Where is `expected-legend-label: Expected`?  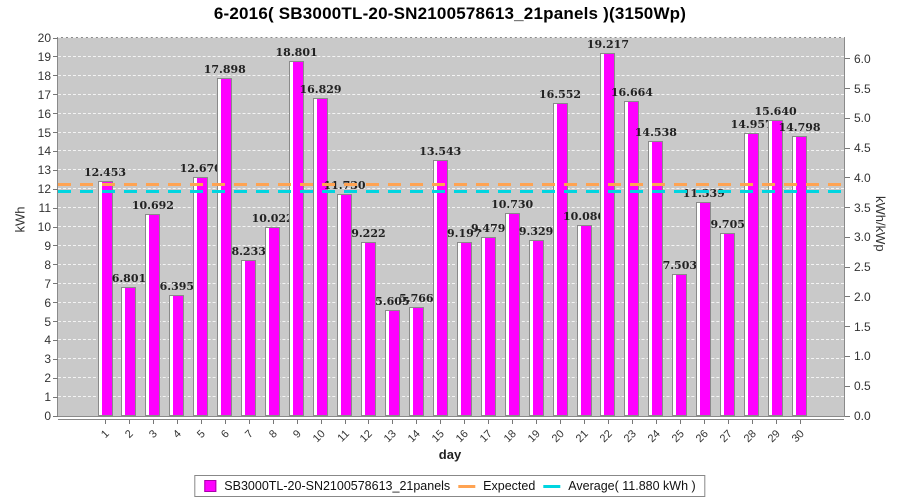 expected-legend-label: Expected is located at coordinates (509, 486).